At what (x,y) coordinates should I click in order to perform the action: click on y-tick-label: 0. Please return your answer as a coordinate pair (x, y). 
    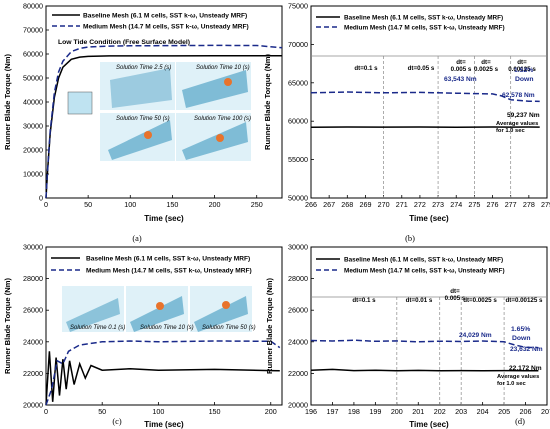
    Looking at the image, I should click on (41, 198).